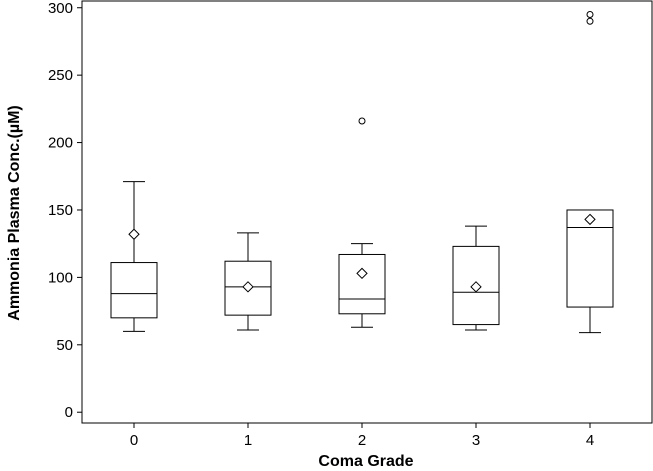  Describe the element at coordinates (14, 212) in the screenshot. I see `y-axis-title: Ammonia Plasma Conc.(µM)` at that location.